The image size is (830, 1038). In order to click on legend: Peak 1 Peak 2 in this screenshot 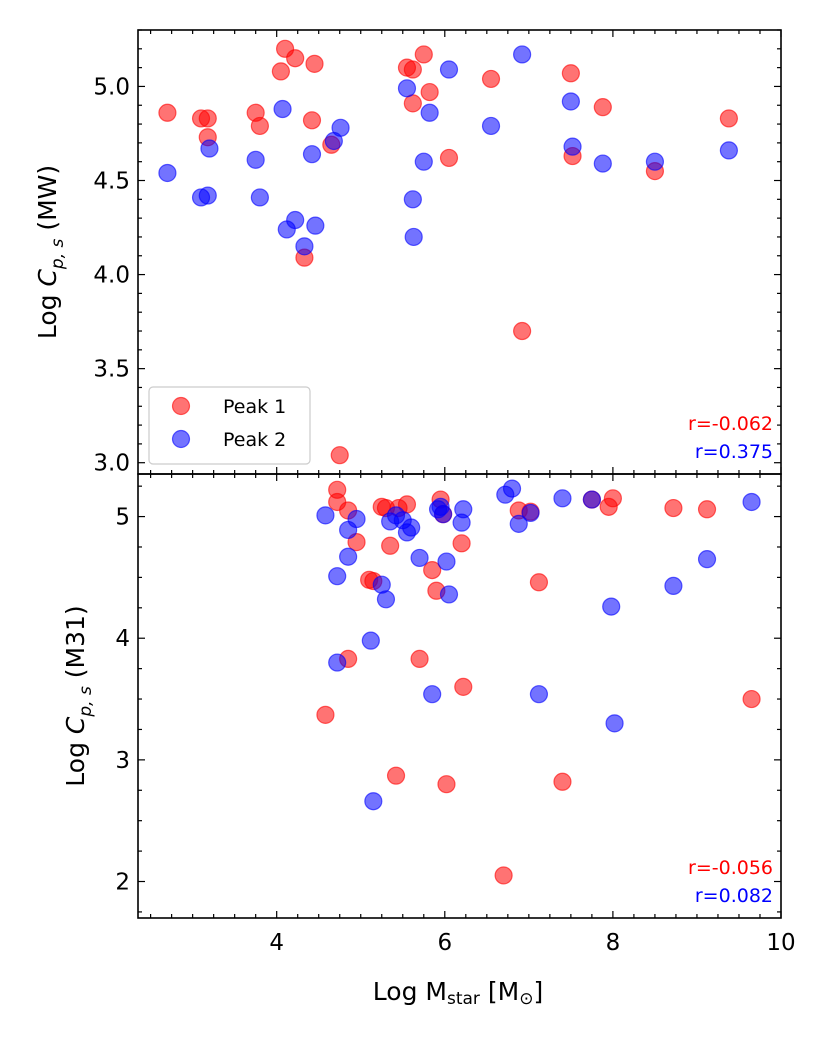, I will do `click(229, 425)`.